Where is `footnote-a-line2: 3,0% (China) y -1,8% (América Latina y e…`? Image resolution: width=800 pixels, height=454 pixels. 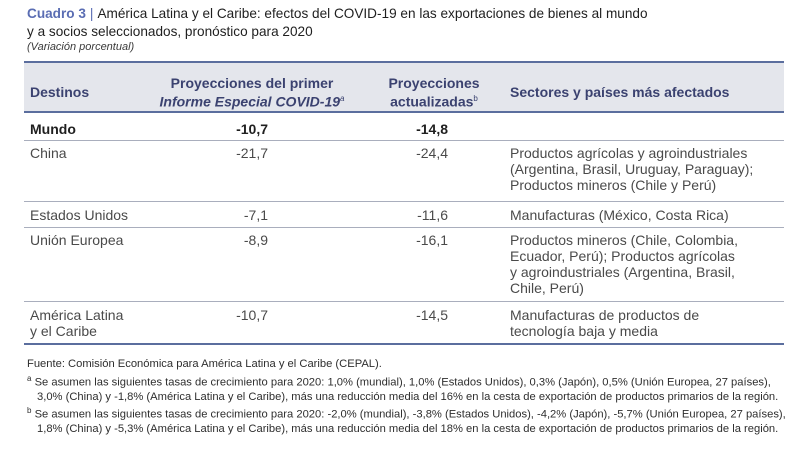
footnote-a-line2: 3,0% (China) y -1,8% (América Latina y e… is located at coordinates (408, 396).